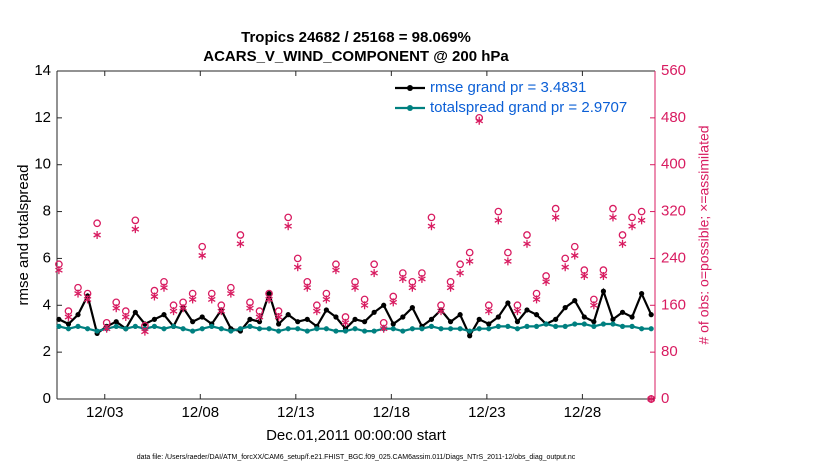 The height and width of the screenshot is (475, 830). Describe the element at coordinates (47, 351) in the screenshot. I see `y-tick-label: 2` at that location.